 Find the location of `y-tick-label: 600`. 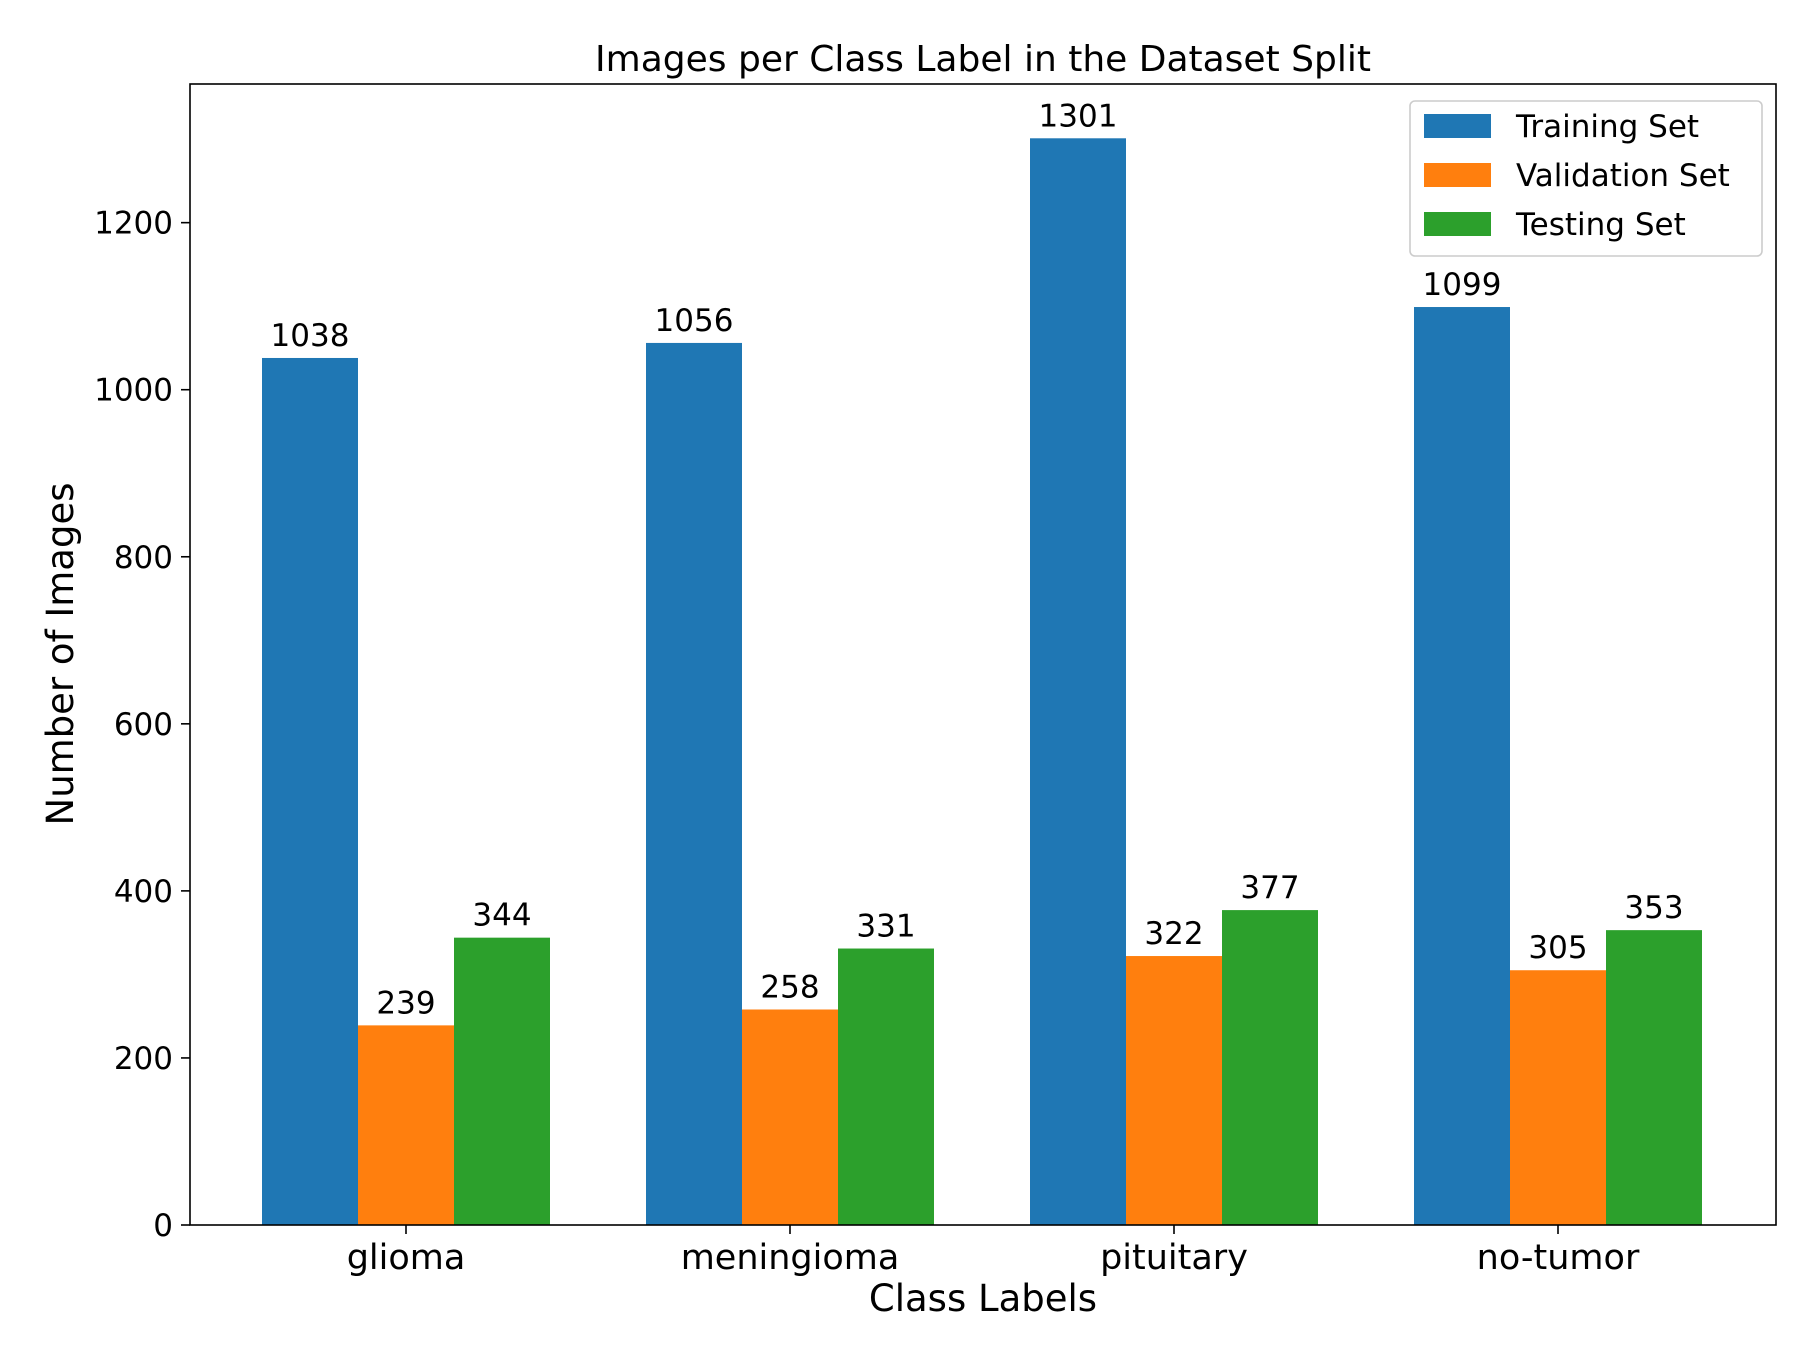

y-tick-label: 600 is located at coordinates (143, 725).